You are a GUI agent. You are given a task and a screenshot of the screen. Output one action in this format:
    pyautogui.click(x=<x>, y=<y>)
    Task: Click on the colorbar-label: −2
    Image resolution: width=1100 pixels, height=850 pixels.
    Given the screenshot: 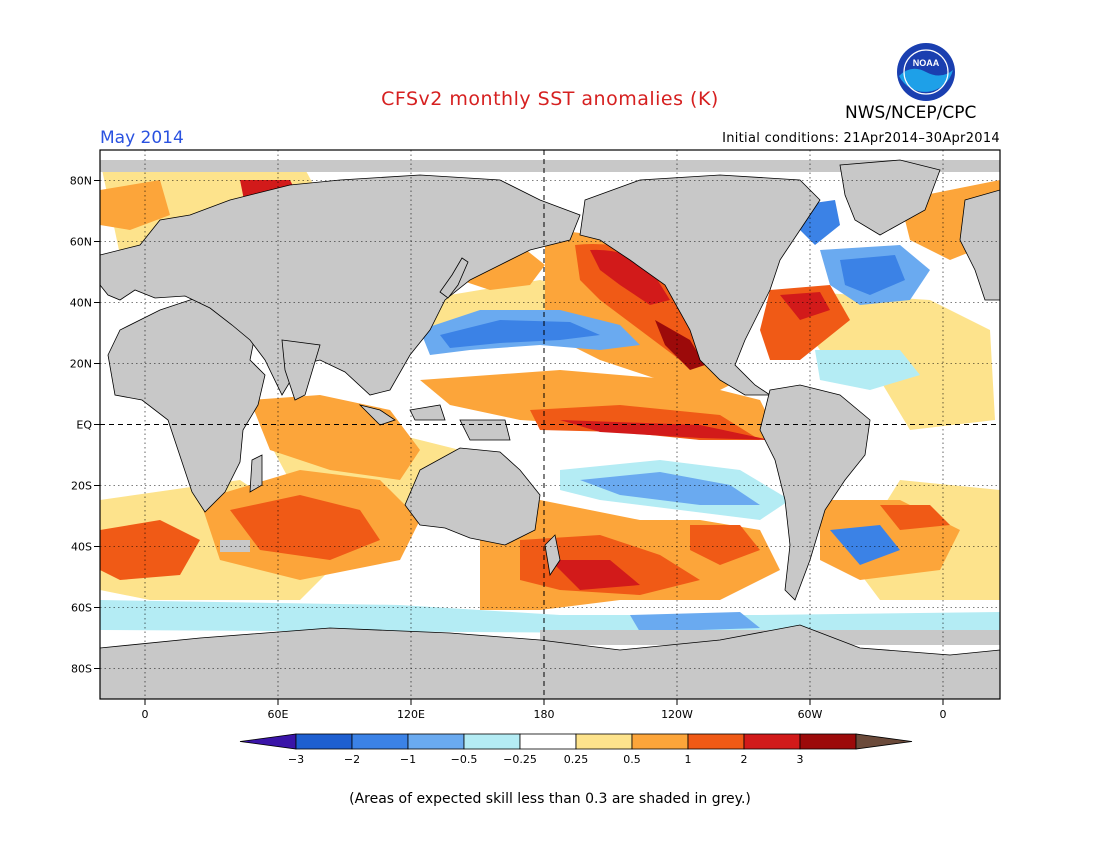 What is the action you would take?
    pyautogui.click(x=352, y=759)
    